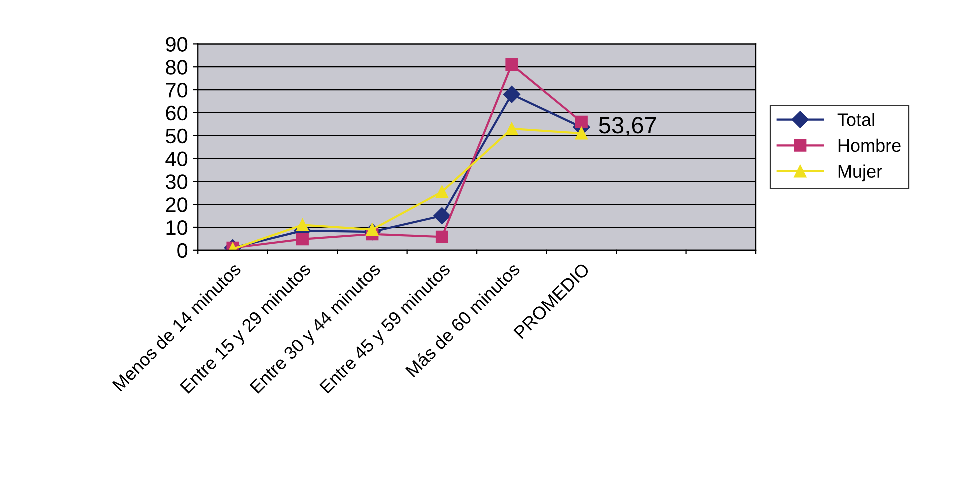 This screenshot has width=957, height=491. Describe the element at coordinates (177, 136) in the screenshot. I see `y-tick-label: 50` at that location.